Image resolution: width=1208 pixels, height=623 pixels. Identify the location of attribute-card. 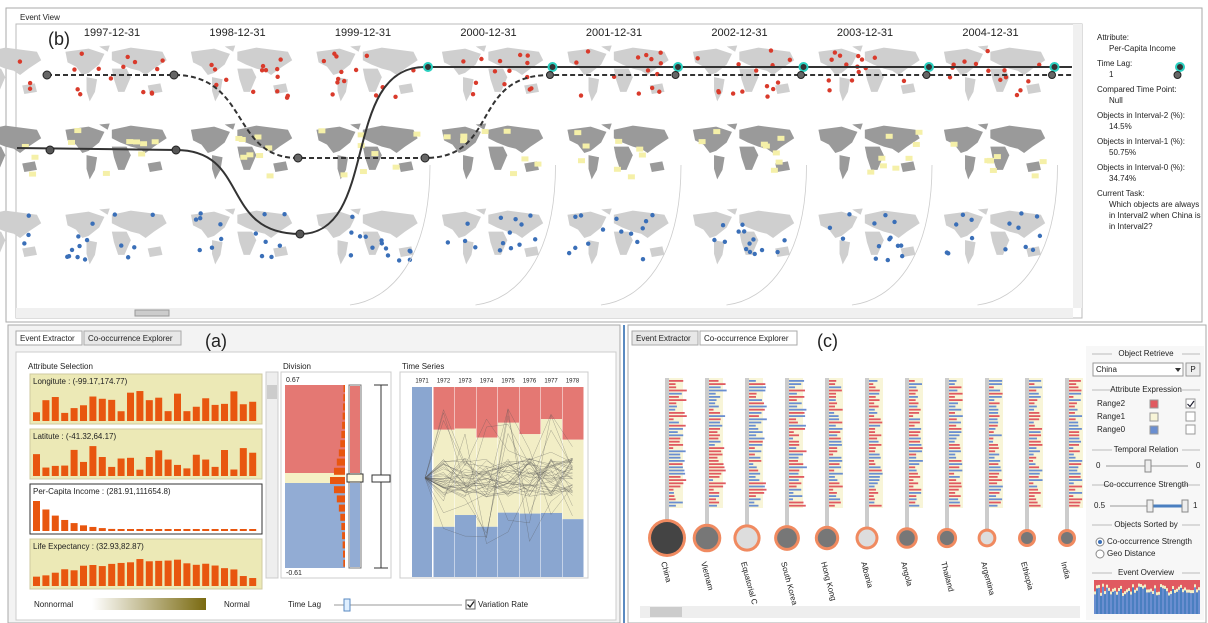
(146, 509).